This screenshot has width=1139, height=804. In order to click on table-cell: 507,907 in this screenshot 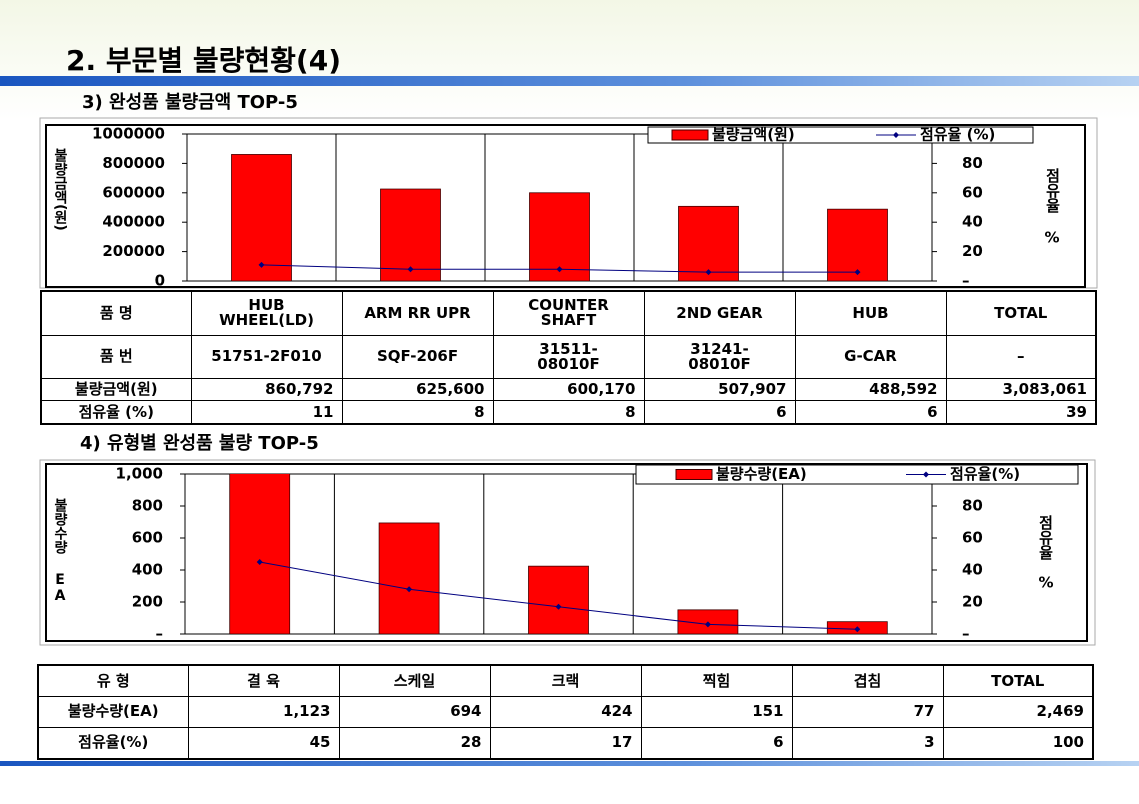, I will do `click(719, 389)`.